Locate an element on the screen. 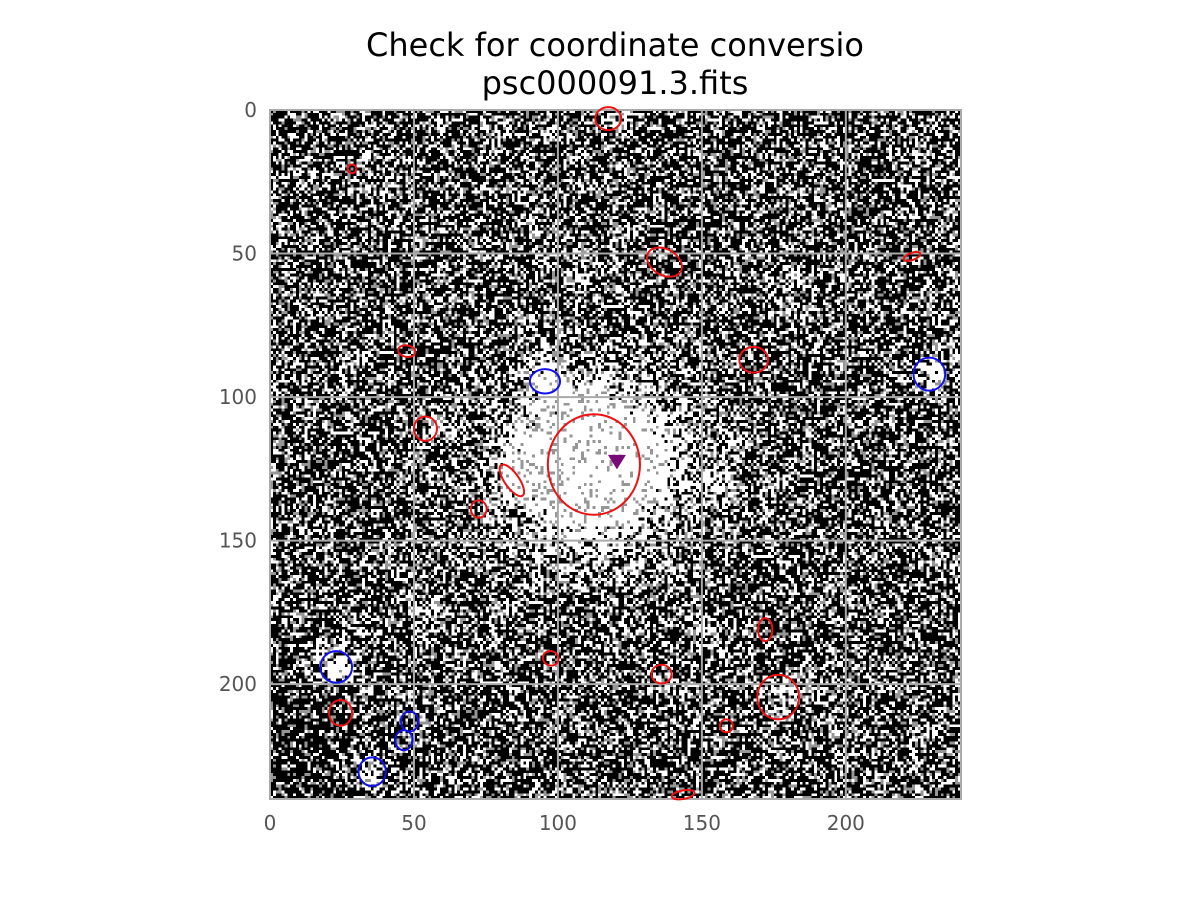  chart-title-line-1: Check for coordinate conversio is located at coordinates (615, 45).